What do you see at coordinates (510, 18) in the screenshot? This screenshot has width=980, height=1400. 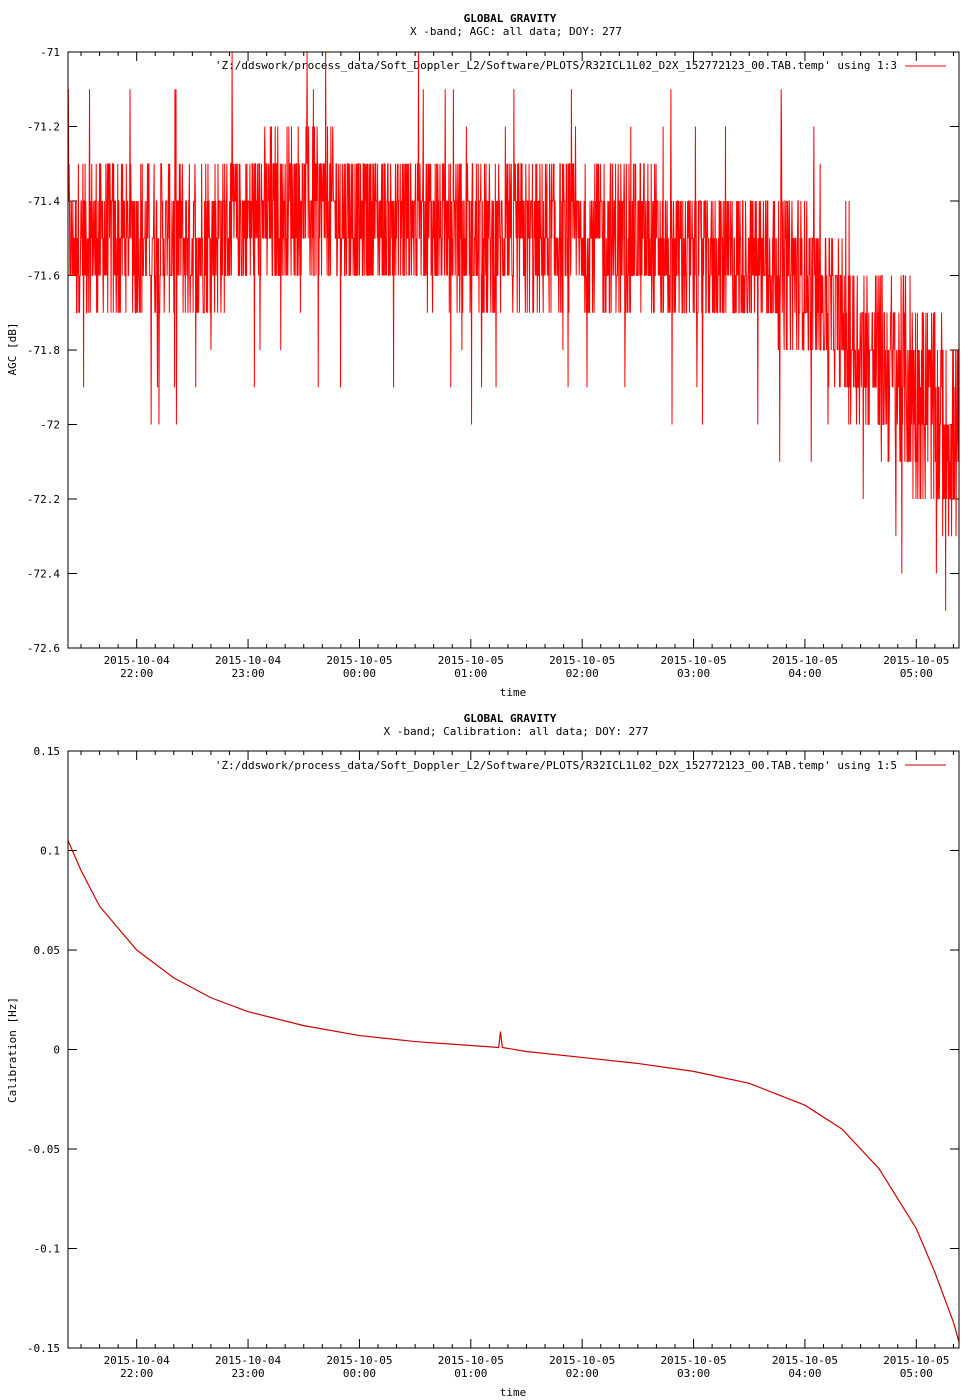 I see `agc-chart-title: GLOBAL GRAVITY` at bounding box center [510, 18].